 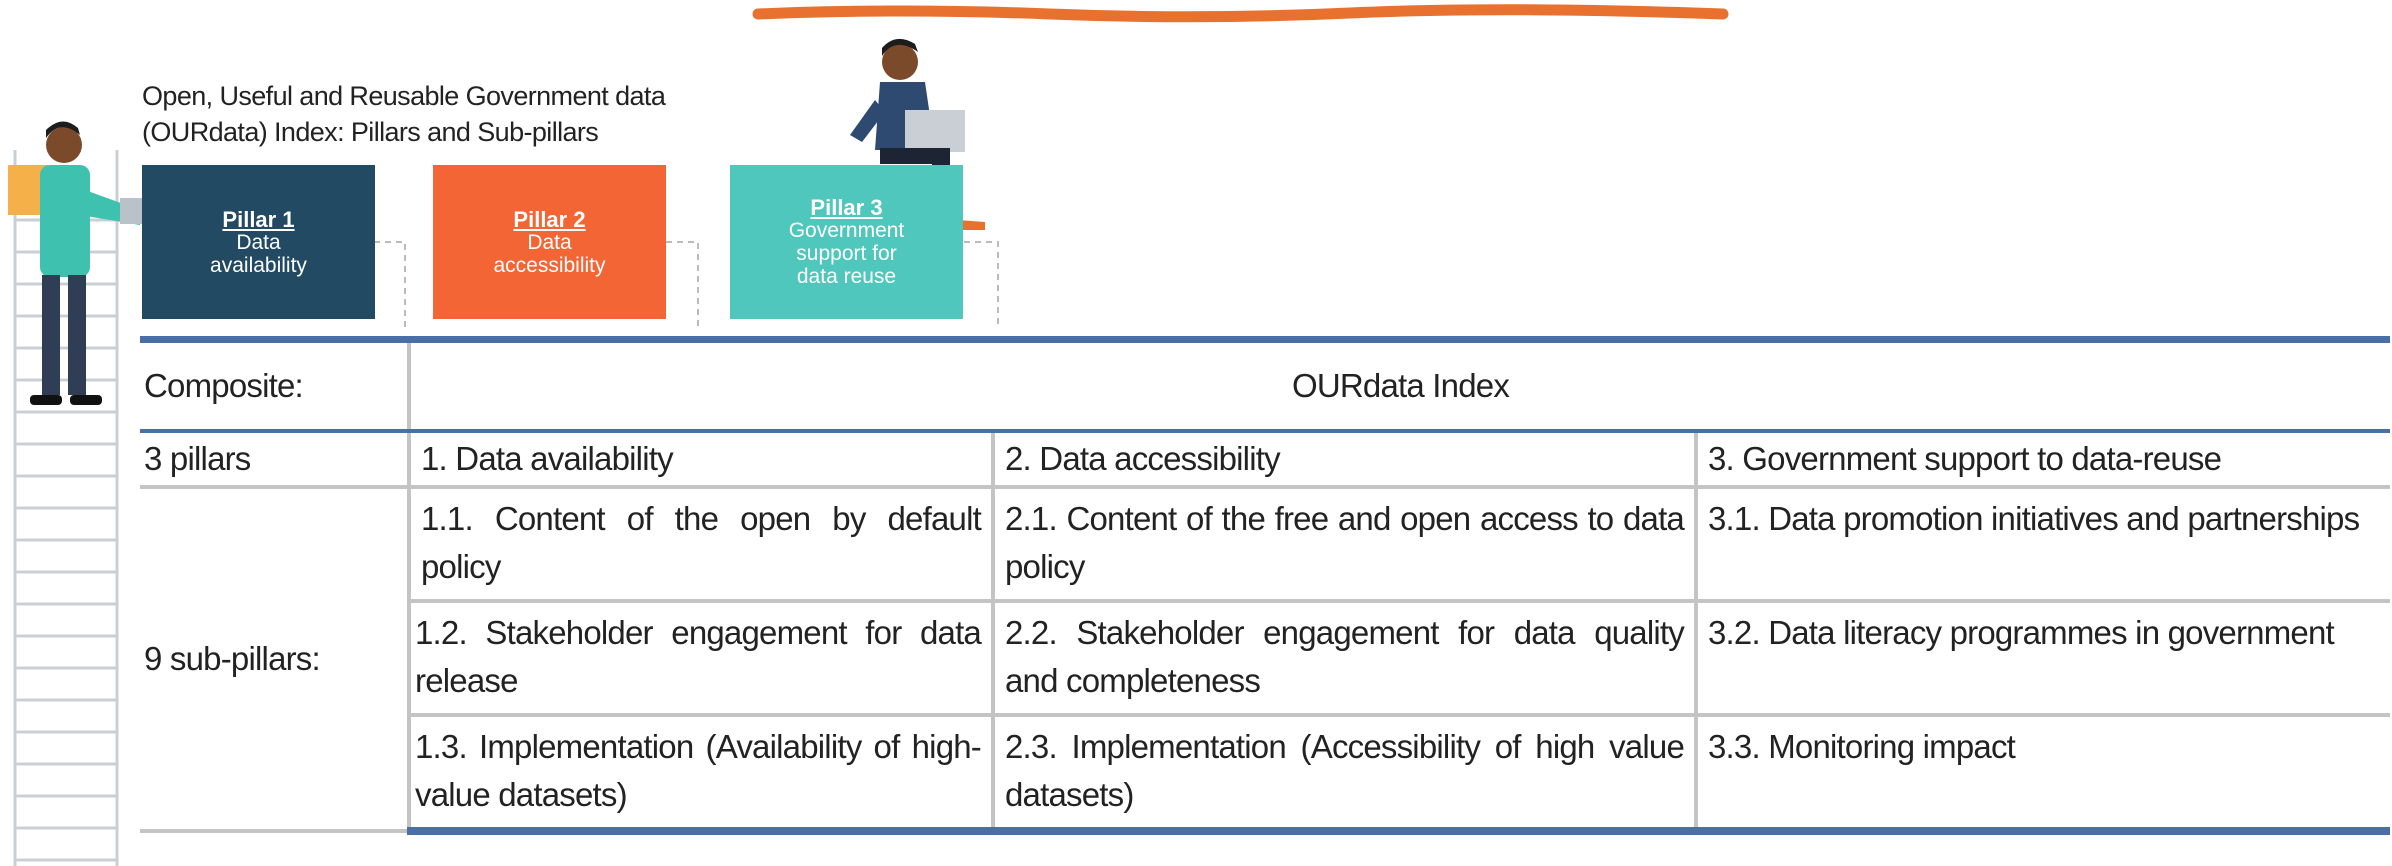 What do you see at coordinates (94, 263) in the screenshot?
I see `person-left` at bounding box center [94, 263].